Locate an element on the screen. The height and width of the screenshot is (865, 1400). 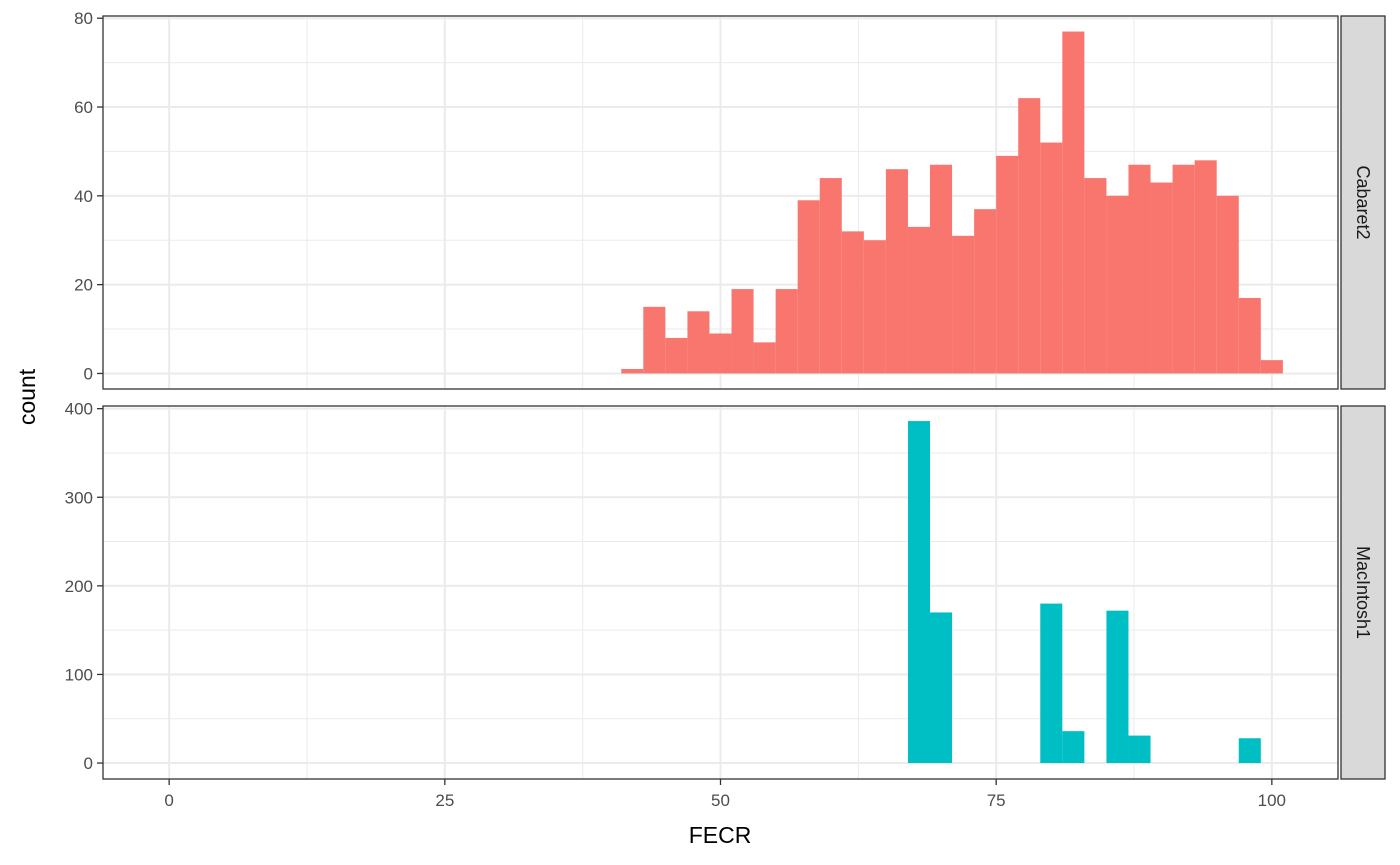
y-tick-label: 80 is located at coordinates (83, 18).